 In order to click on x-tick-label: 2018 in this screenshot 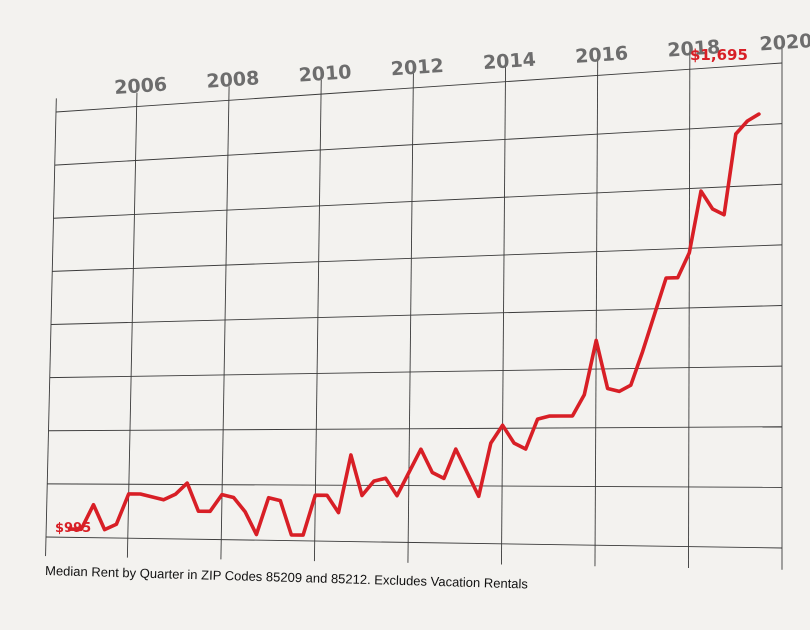, I will do `click(694, 48)`.